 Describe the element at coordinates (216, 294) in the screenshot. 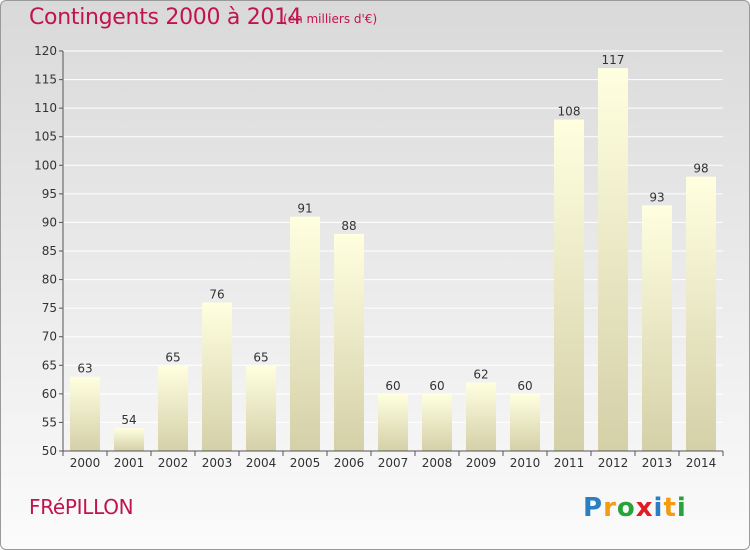

I see `data-label: 76` at that location.